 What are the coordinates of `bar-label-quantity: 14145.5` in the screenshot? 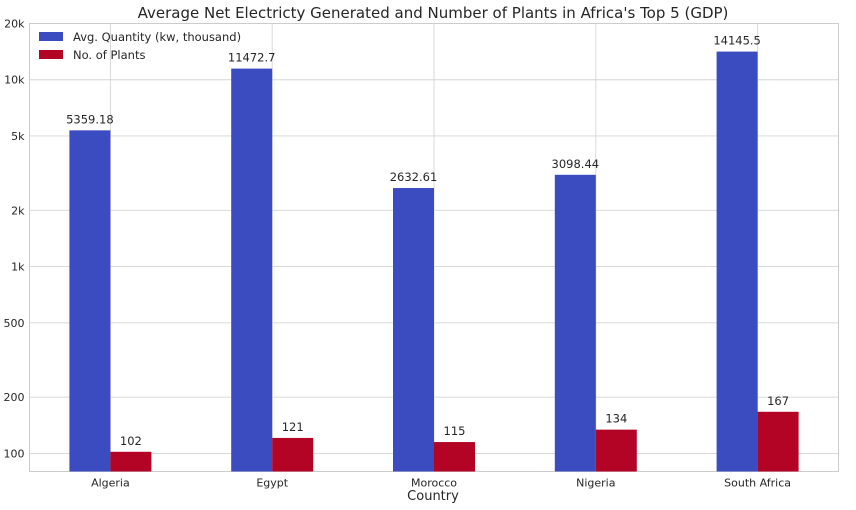 It's located at (737, 41).